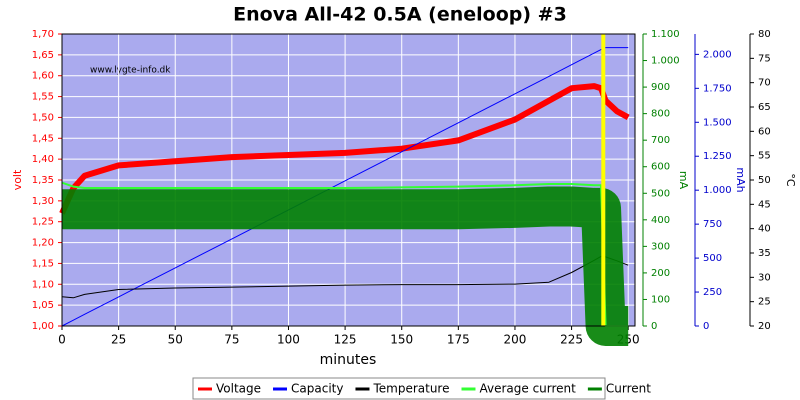 Image resolution: width=800 pixels, height=400 pixels. What do you see at coordinates (43, 117) in the screenshot?
I see `y-tick-label: 1,50` at bounding box center [43, 117].